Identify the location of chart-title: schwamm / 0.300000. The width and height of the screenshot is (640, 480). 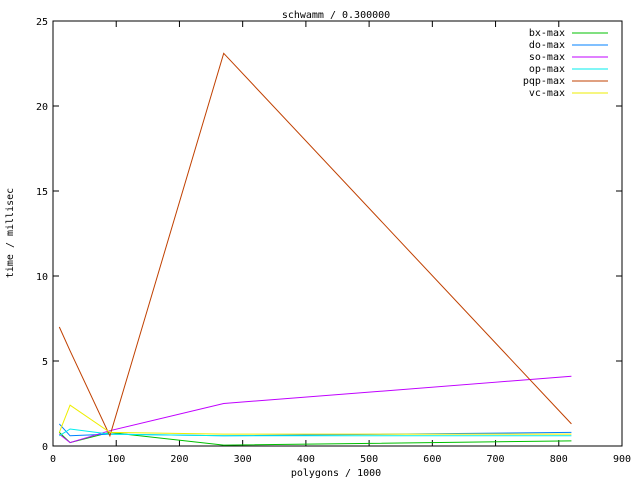
(336, 15).